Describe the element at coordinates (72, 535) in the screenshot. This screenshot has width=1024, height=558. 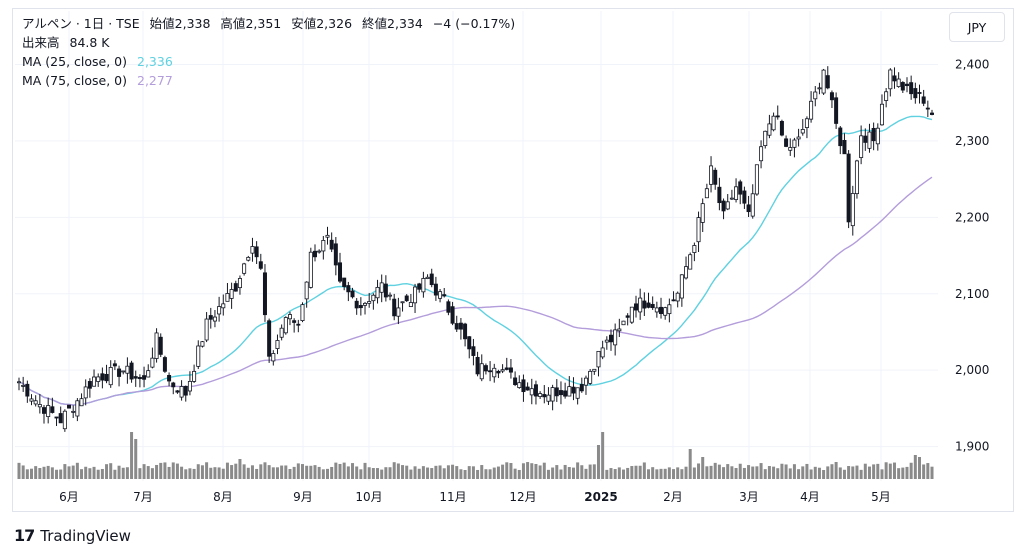
I see `tradingview-logo: 17 TradingView` at that location.